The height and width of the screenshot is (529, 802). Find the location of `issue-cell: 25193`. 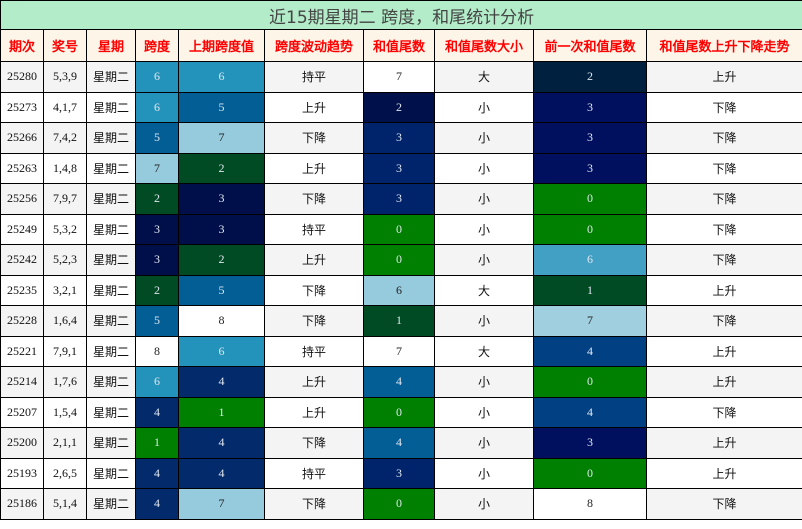

issue-cell: 25193 is located at coordinates (22, 473).